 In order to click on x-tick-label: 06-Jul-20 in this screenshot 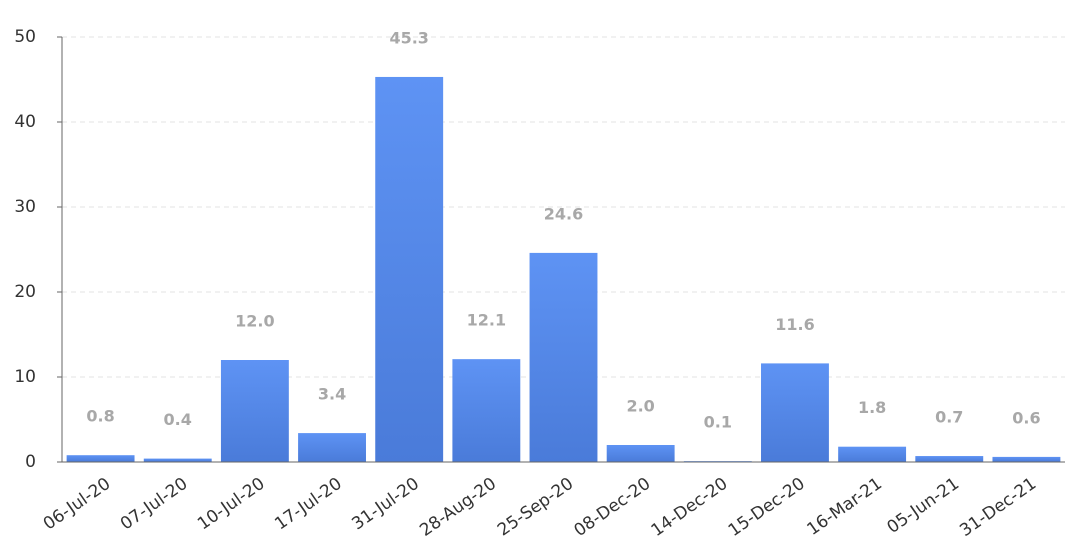, I will do `click(77, 504)`.